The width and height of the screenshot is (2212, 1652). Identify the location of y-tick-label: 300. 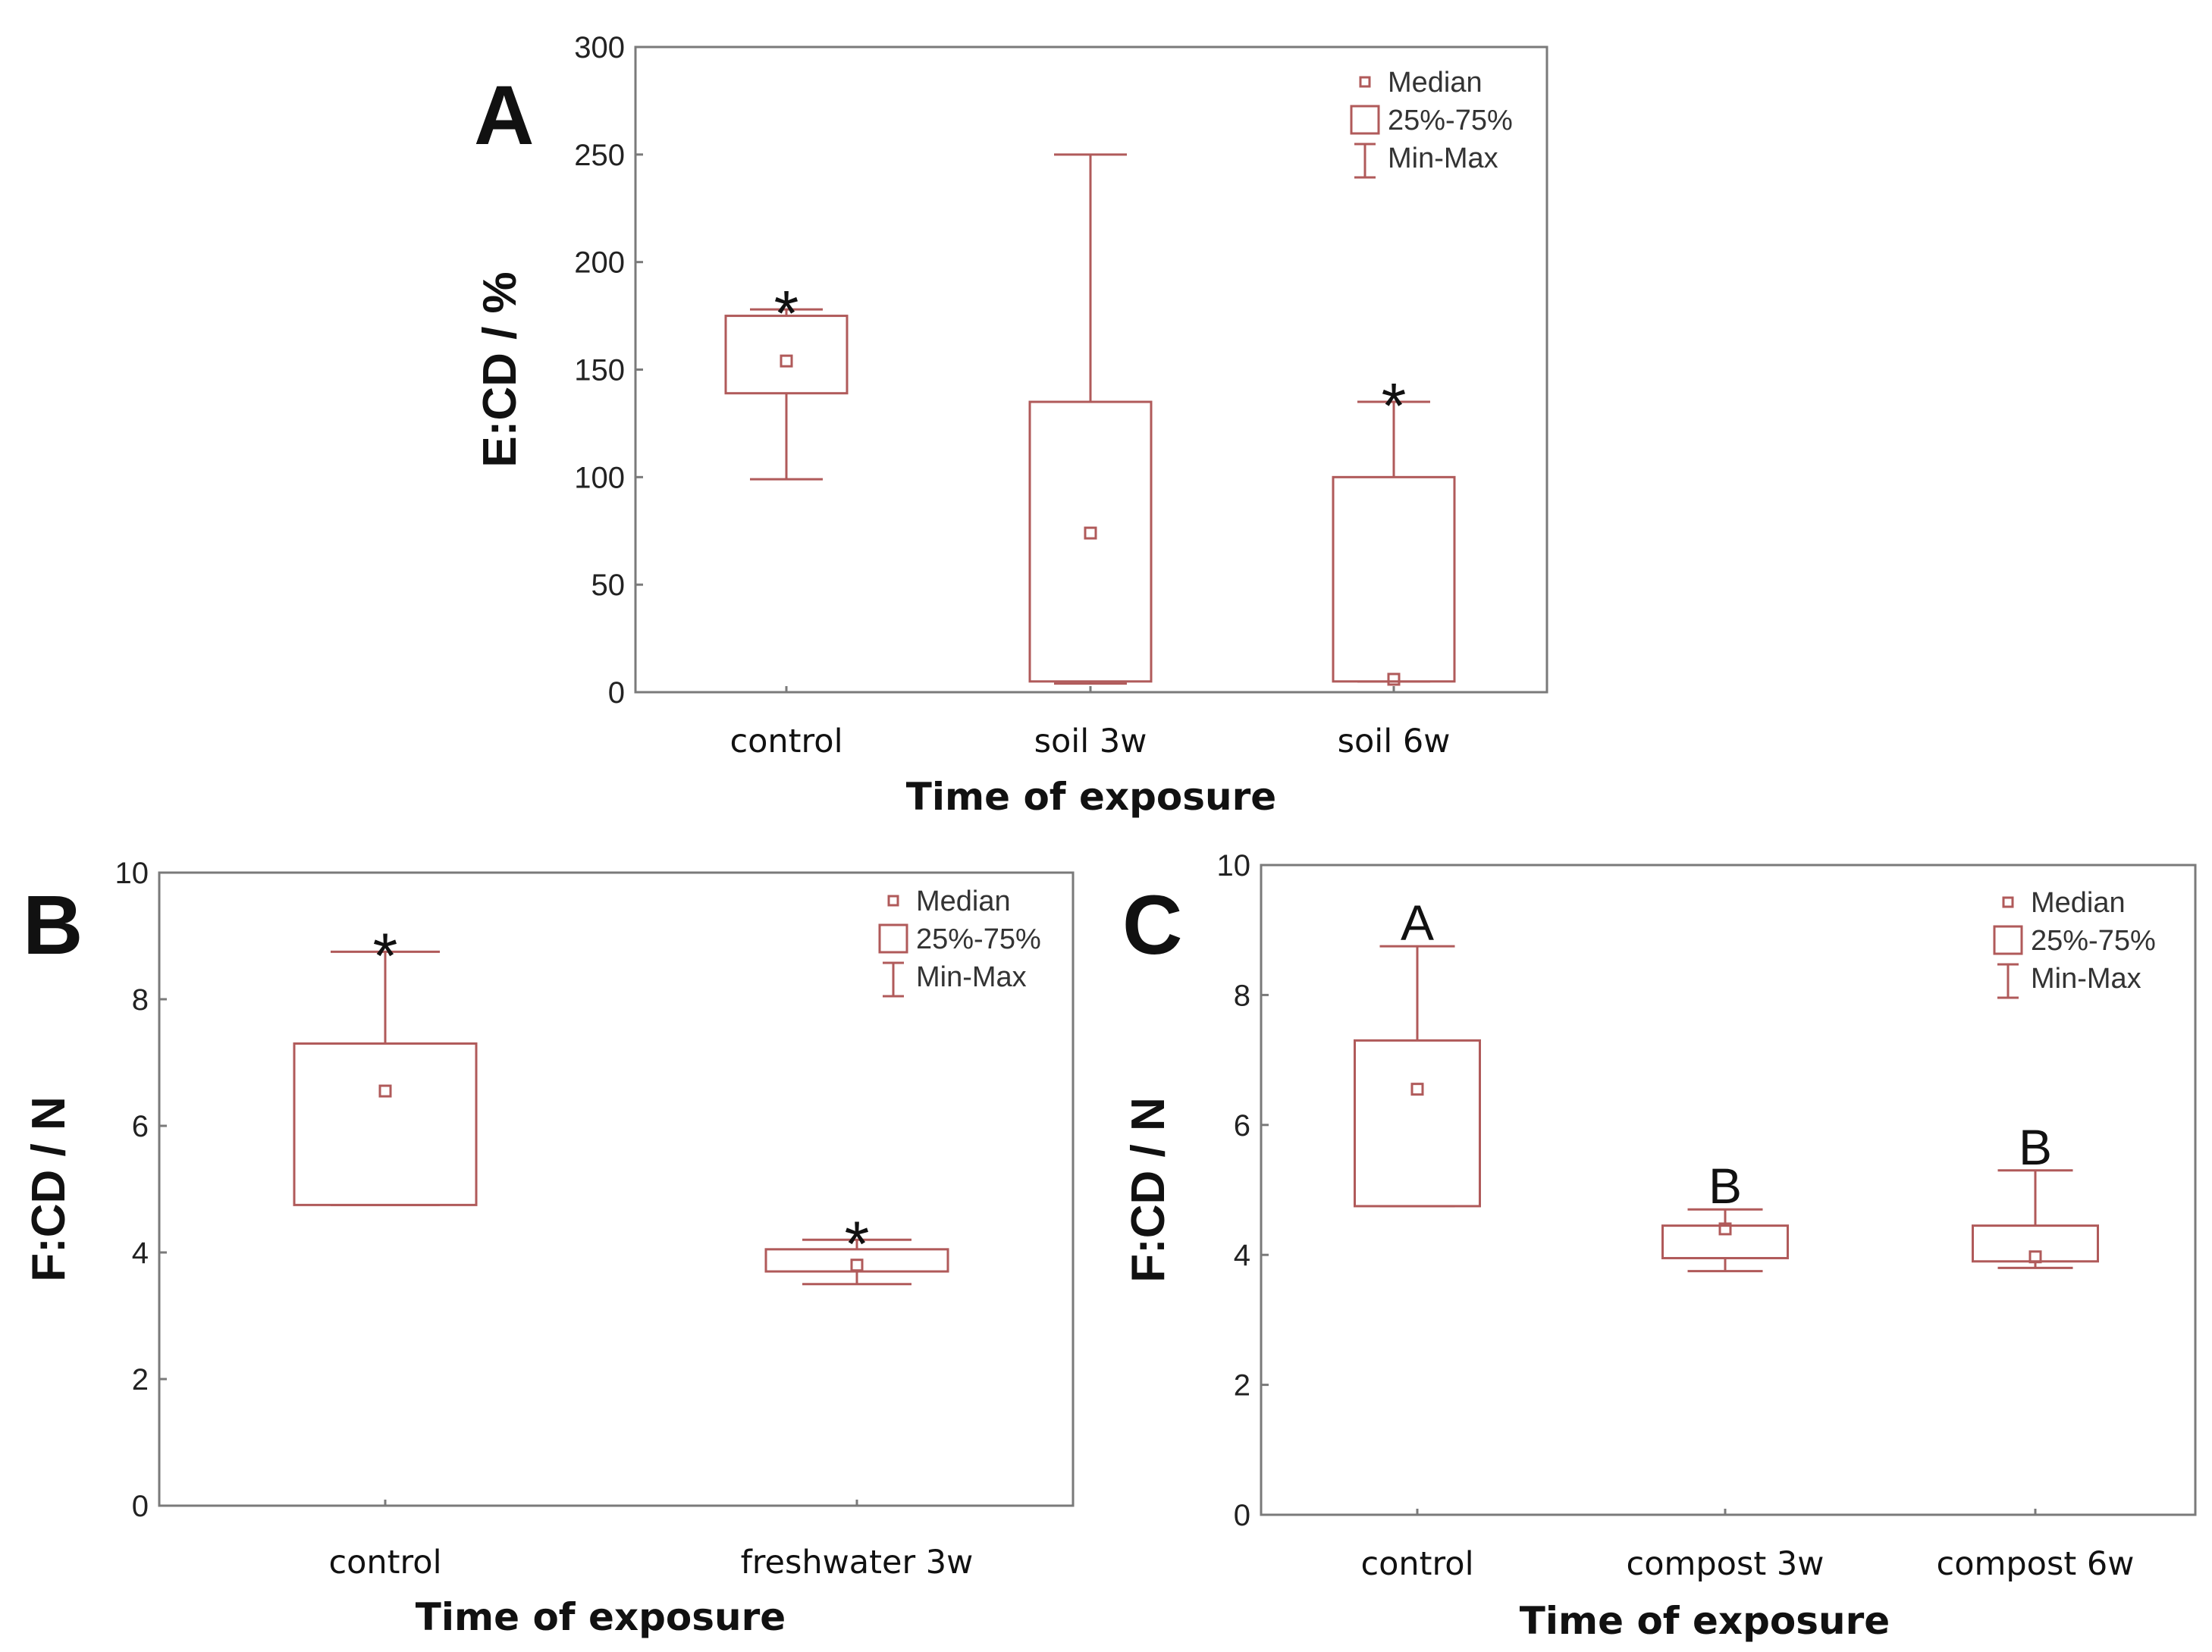
(599, 47).